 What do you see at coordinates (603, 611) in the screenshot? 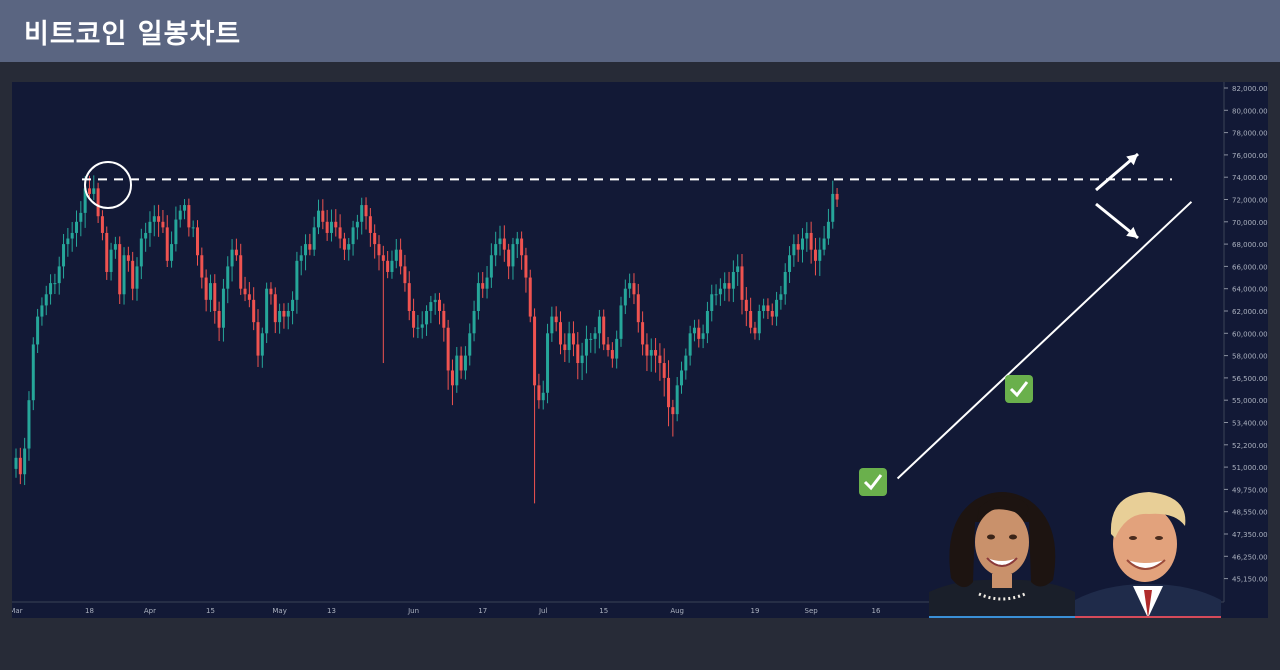
I see `x-tick-label: 15` at bounding box center [603, 611].